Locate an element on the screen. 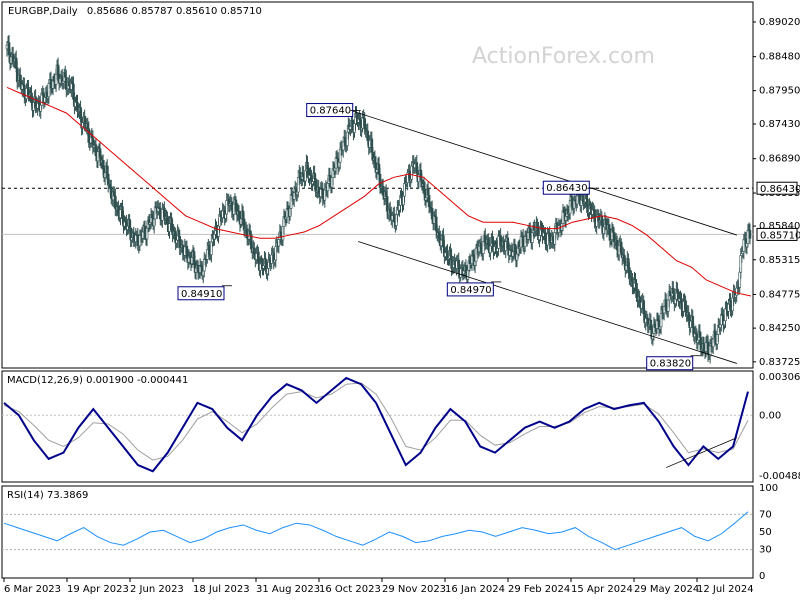  annotation-label: 0.84910 is located at coordinates (201, 294).